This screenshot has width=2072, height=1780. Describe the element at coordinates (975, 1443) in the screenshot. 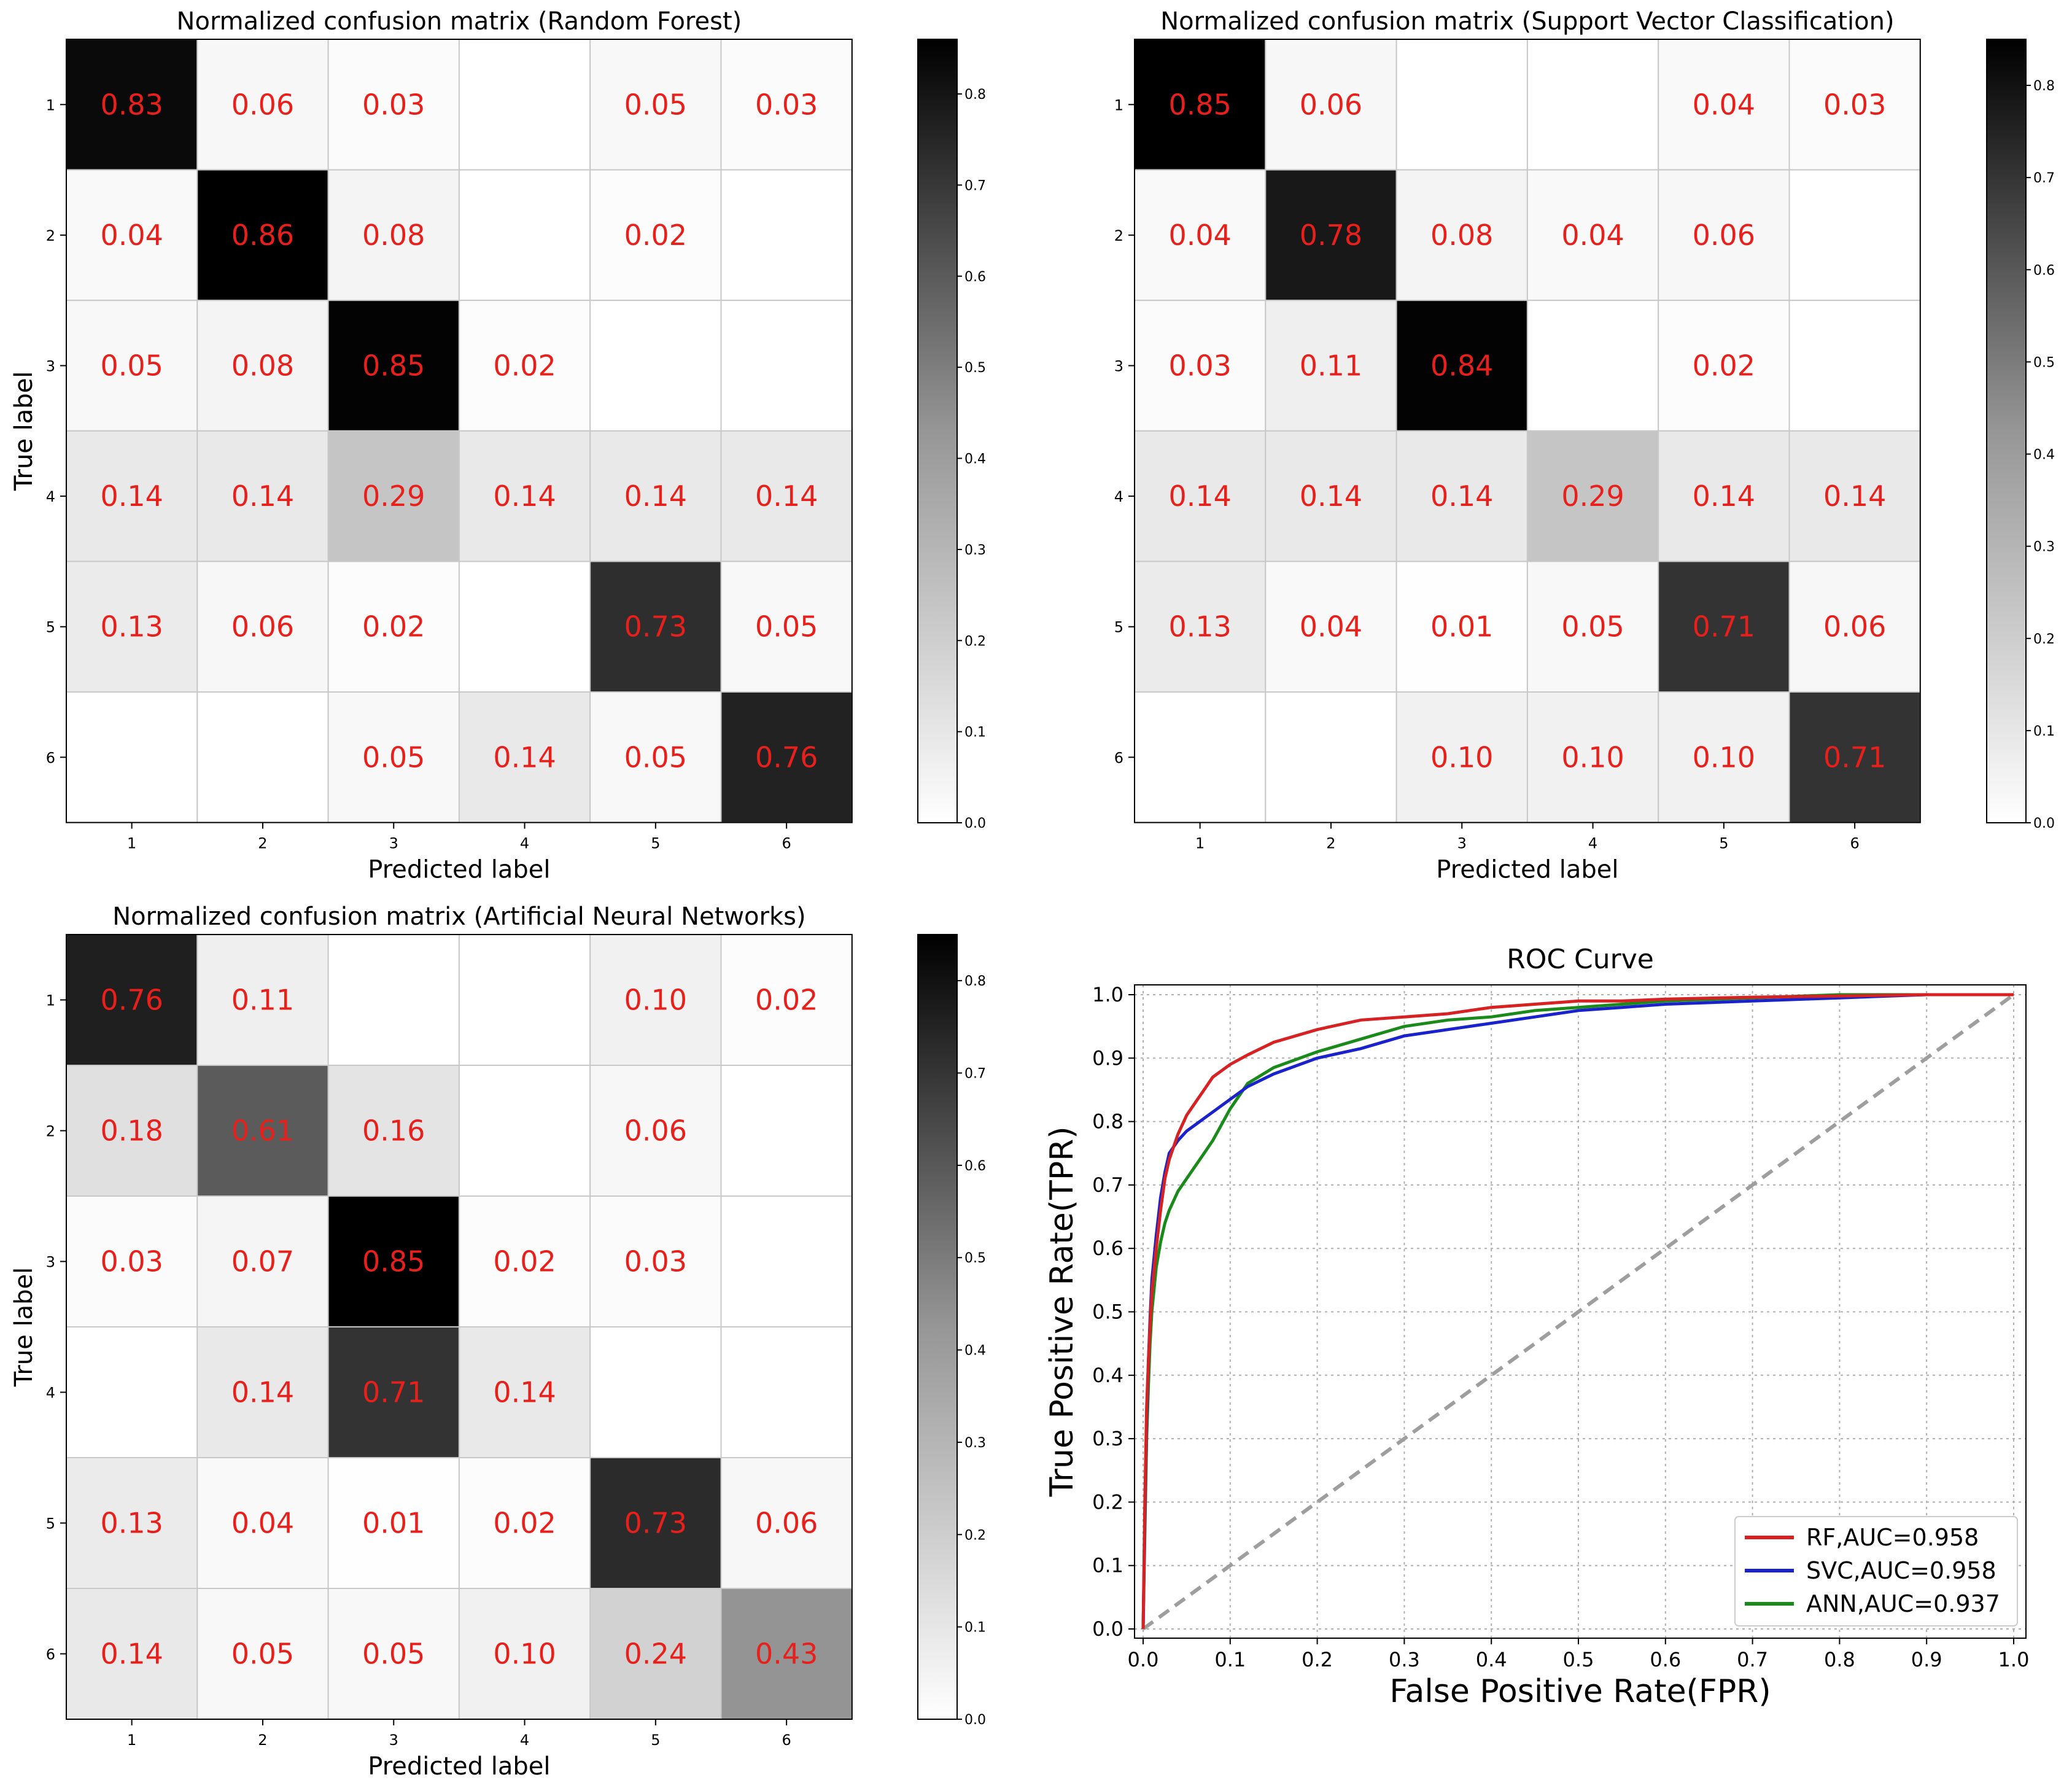

I see `colorbar-tick-label: 0.3` at that location.